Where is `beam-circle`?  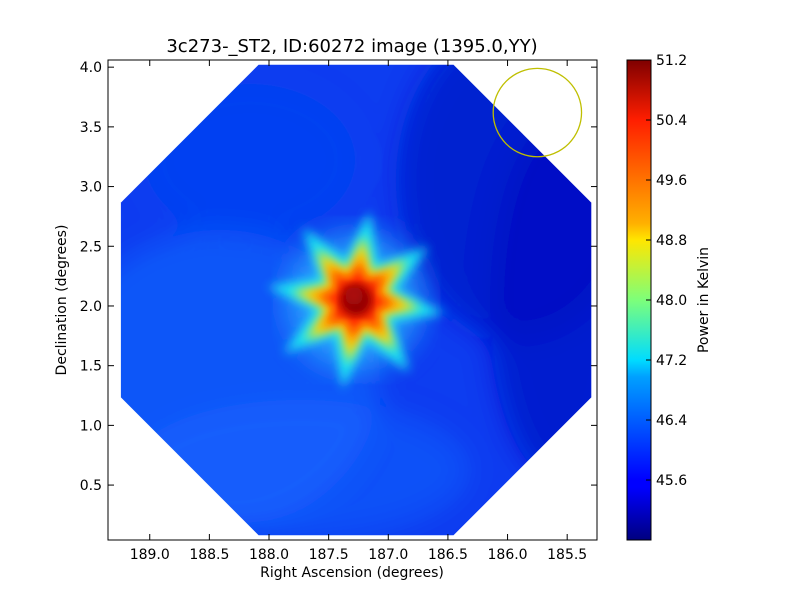 beam-circle is located at coordinates (537, 112).